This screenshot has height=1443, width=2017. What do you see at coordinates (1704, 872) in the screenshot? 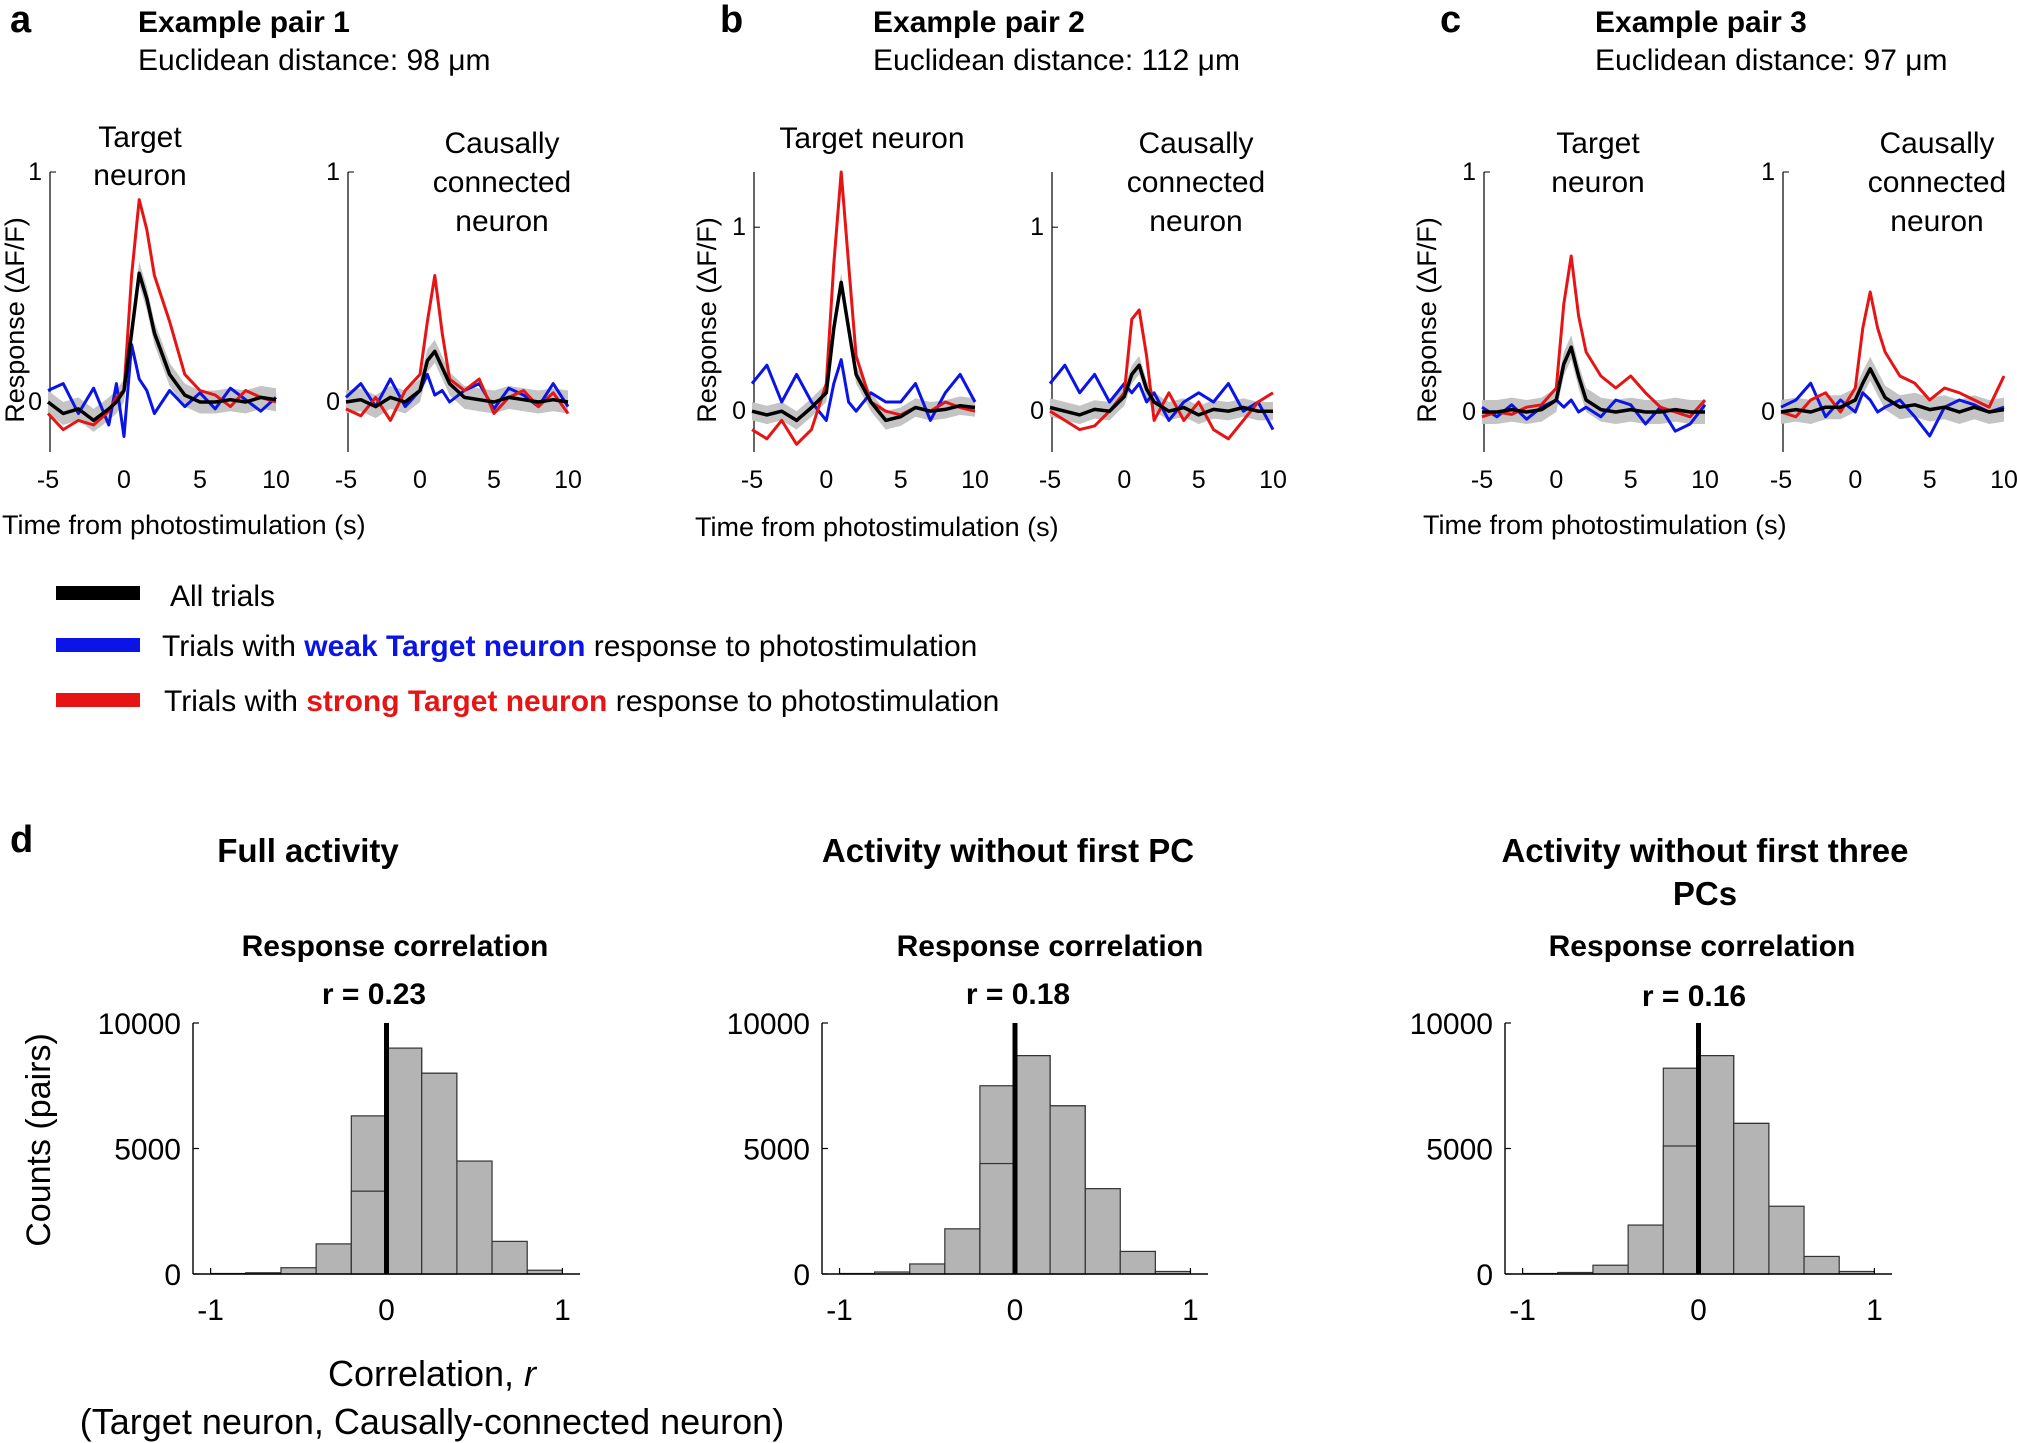
I see `hist-title-3: Activity without first three PCs` at bounding box center [1704, 872].